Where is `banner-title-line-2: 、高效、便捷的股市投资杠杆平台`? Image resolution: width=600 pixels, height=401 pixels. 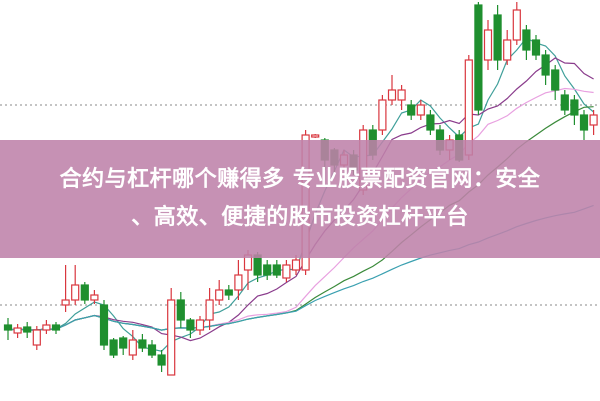 banner-title-line-2: 、高效、便捷的股市投资杠杆平台 is located at coordinates (300, 217).